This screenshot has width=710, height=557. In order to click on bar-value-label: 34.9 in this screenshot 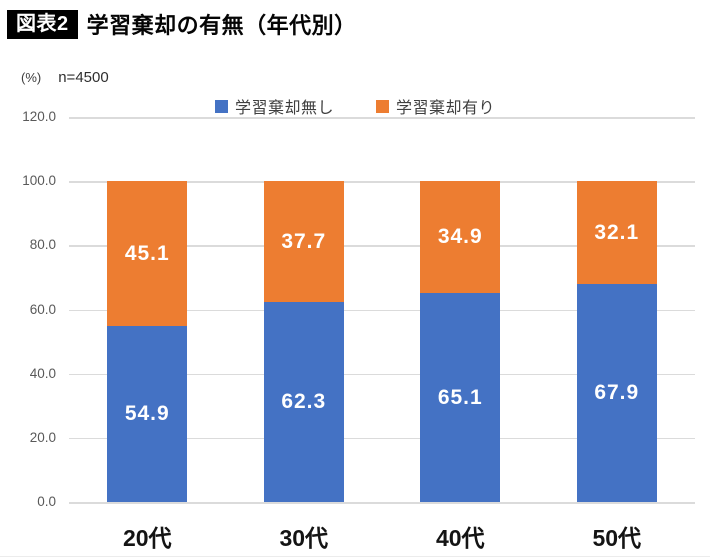, I will do `click(460, 237)`.